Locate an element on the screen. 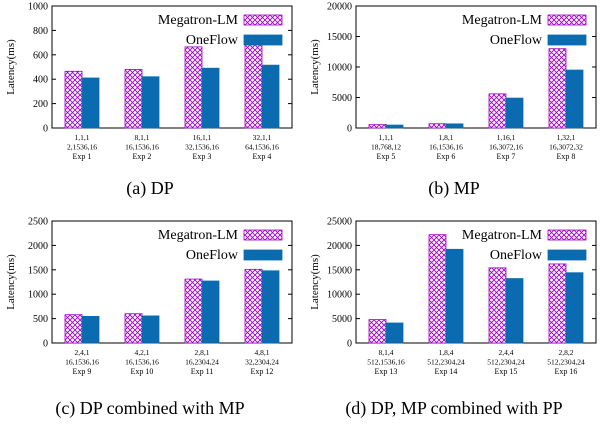 Image resolution: width=607 pixels, height=430 pixels. y-tick-label: 200 is located at coordinates (40, 104).